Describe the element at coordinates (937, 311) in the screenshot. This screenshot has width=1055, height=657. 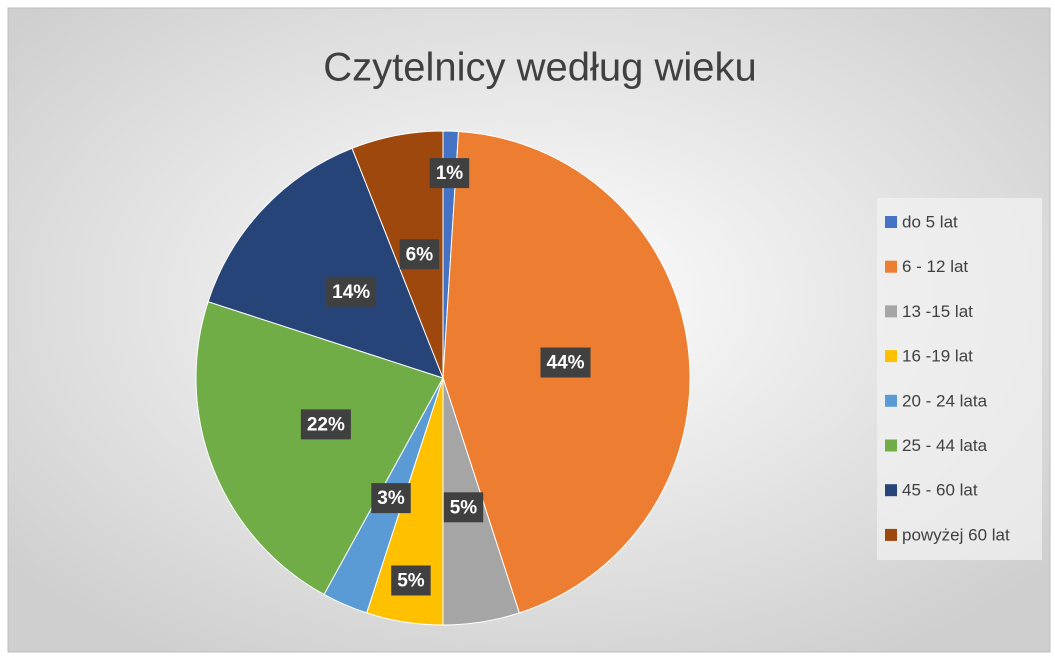
I see `legend-label: 13 -15 lat` at that location.